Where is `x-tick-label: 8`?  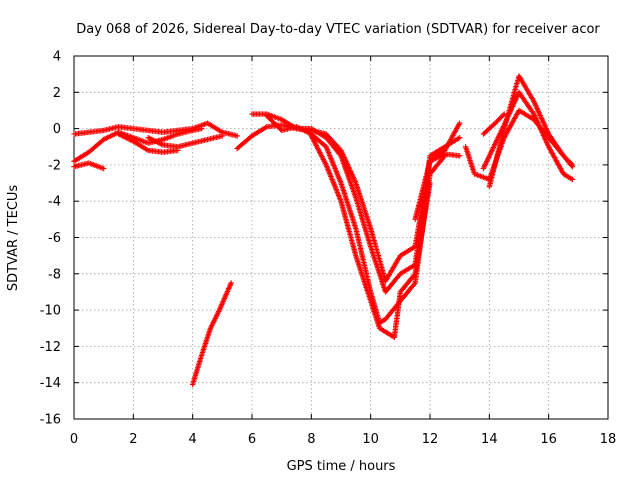 x-tick-label: 8 is located at coordinates (311, 439).